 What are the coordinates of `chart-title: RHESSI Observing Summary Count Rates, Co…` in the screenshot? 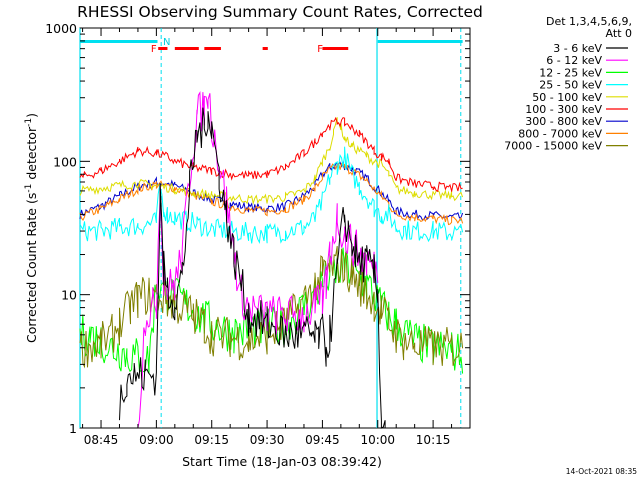 It's located at (280, 12).